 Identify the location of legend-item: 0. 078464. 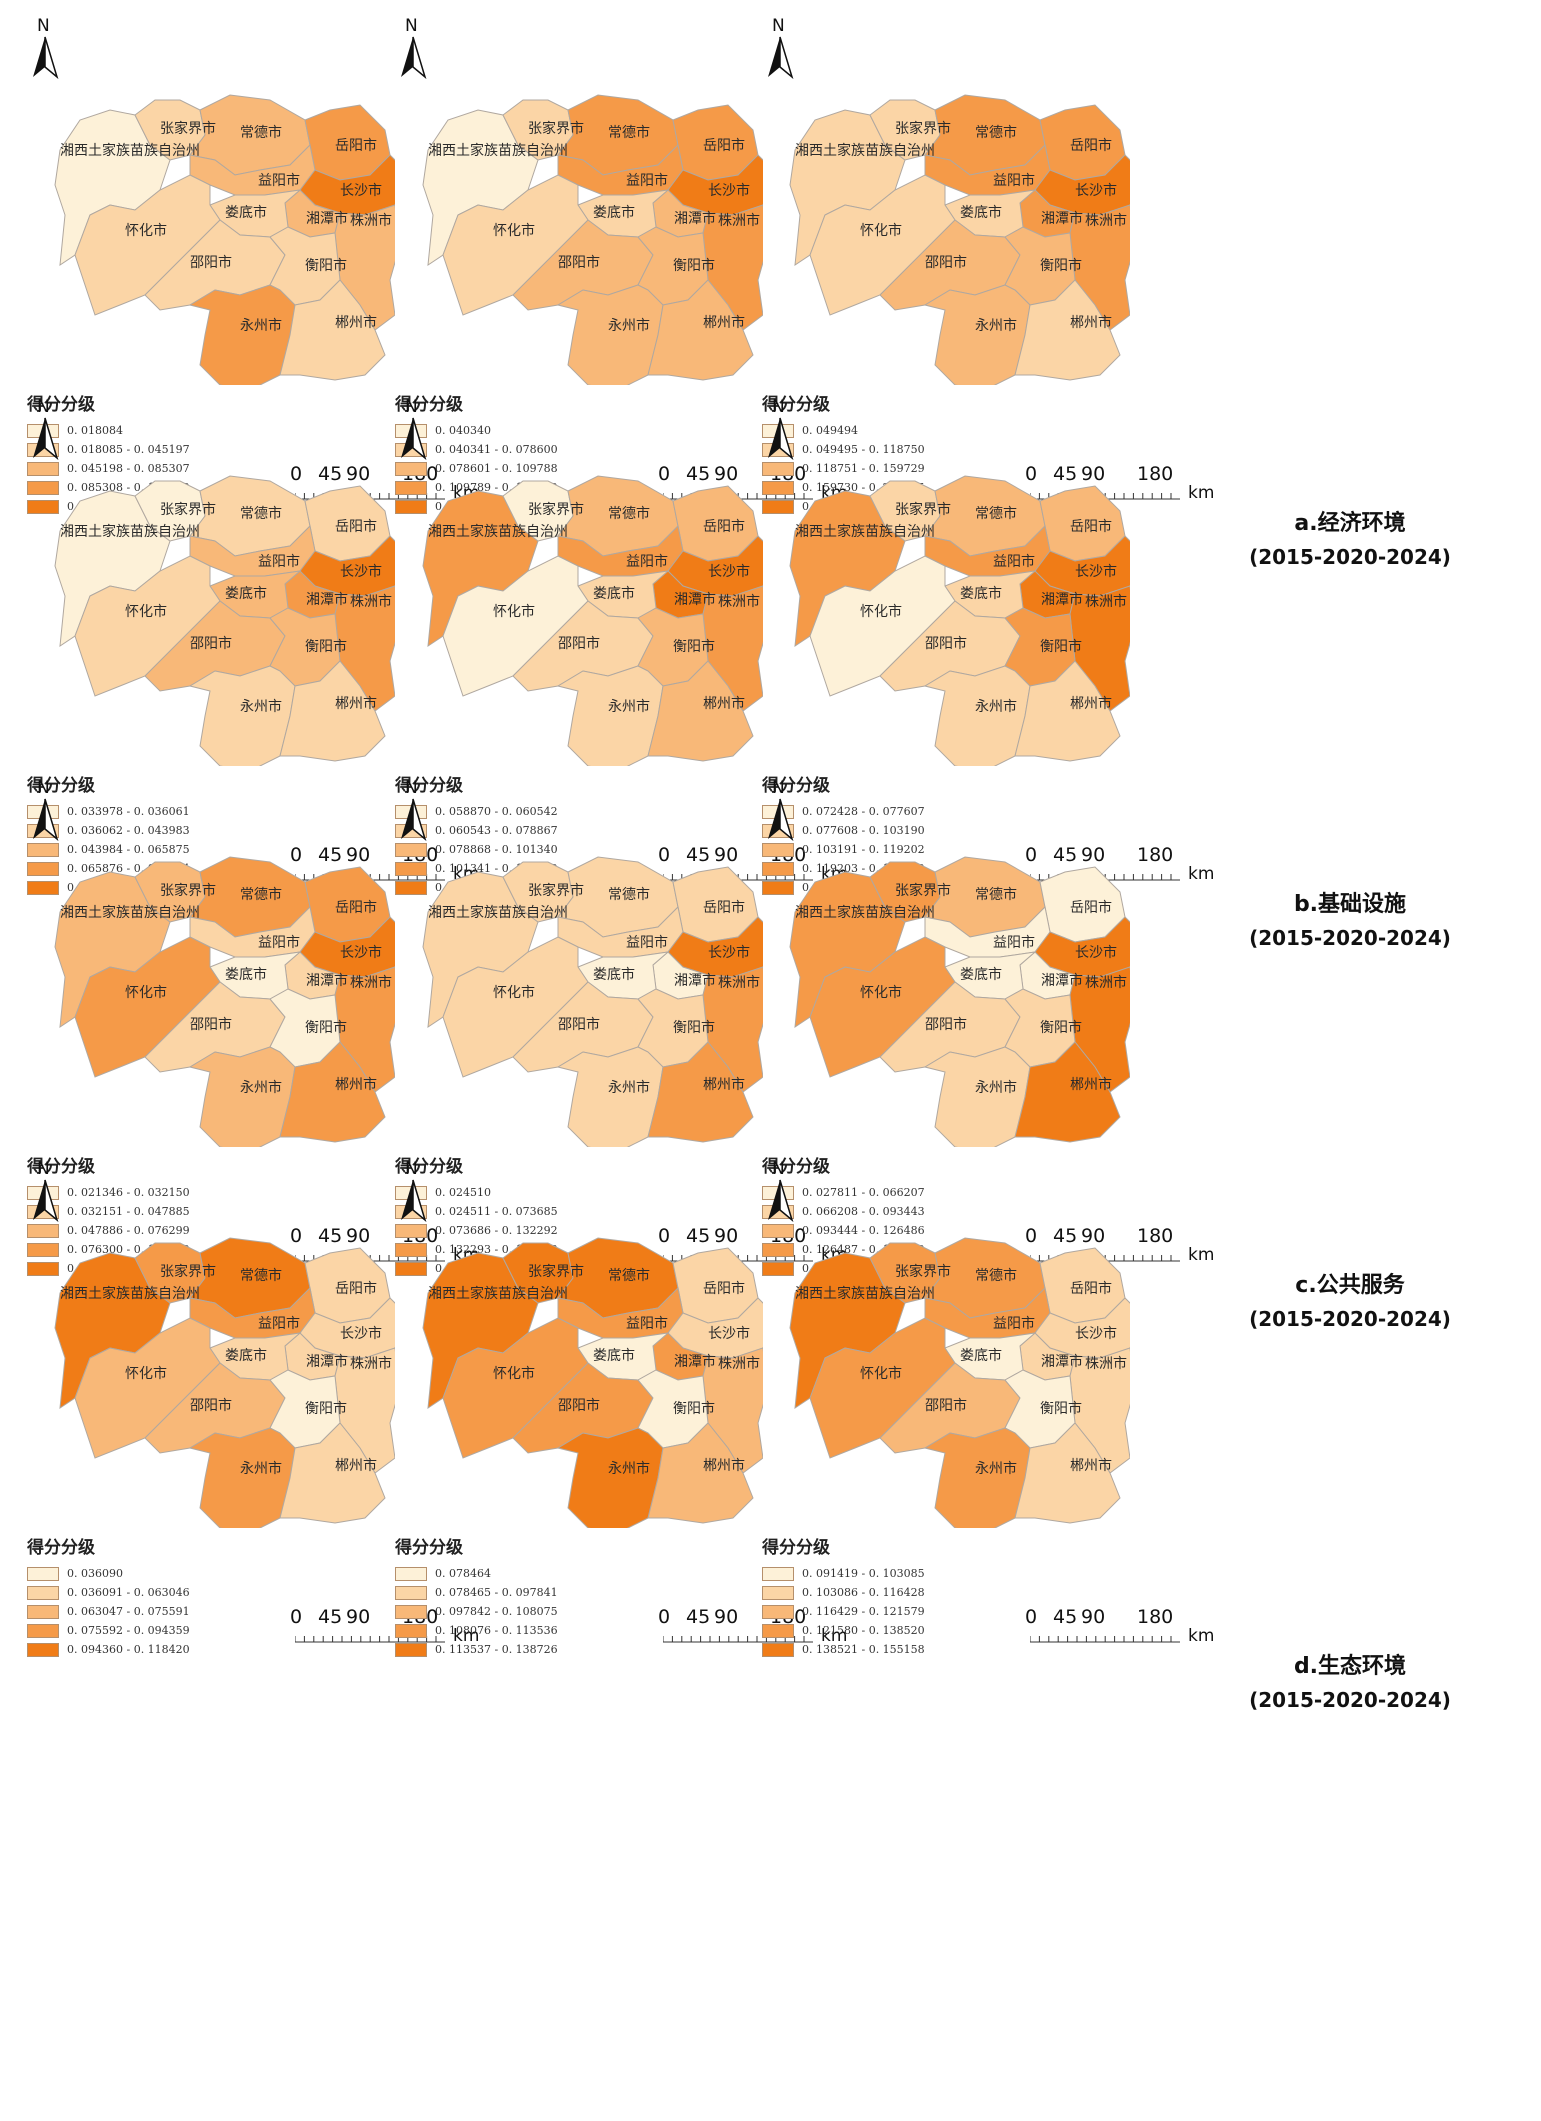
(515, 1573).